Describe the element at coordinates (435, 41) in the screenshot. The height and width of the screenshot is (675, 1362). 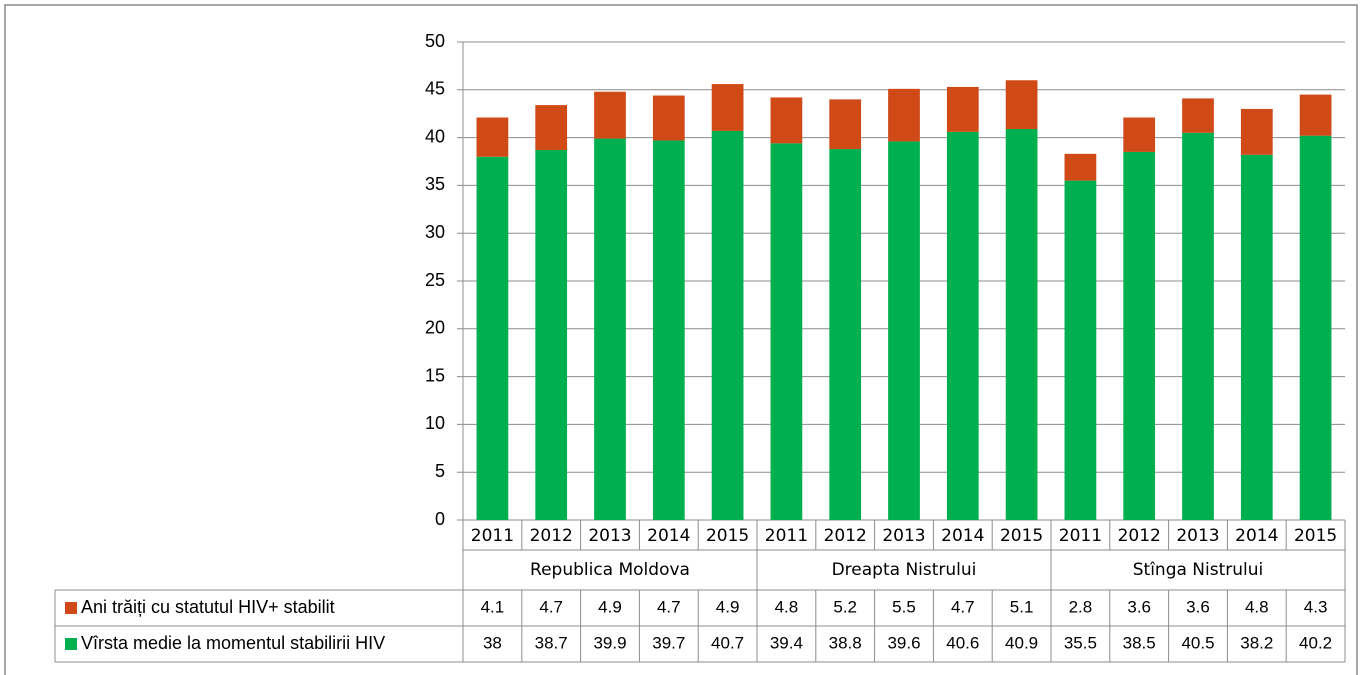
I see `y-tick-label: 50` at that location.